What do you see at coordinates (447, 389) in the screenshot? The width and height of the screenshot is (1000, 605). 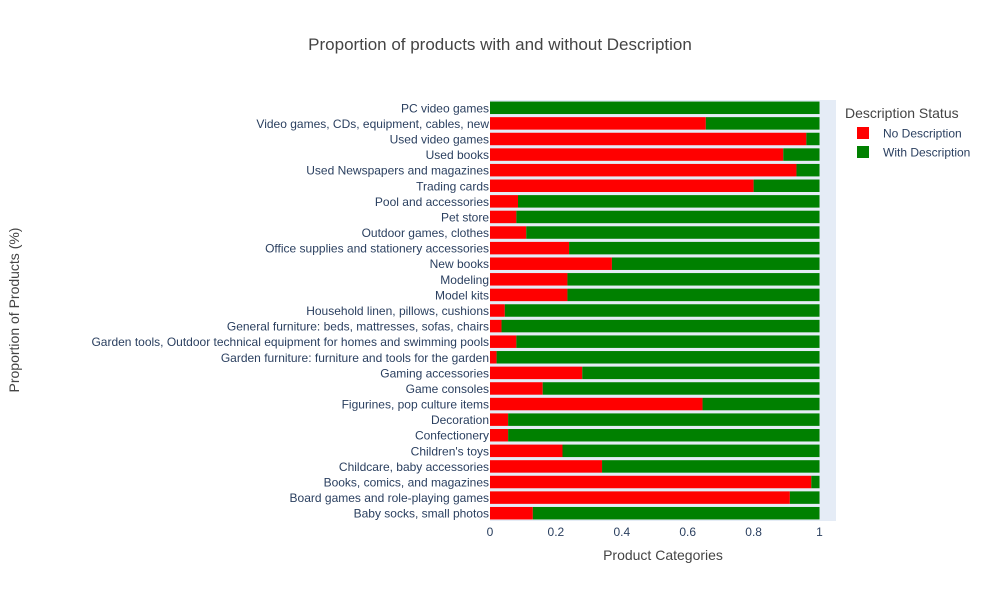 I see `y-tick-label: Game consoles` at bounding box center [447, 389].